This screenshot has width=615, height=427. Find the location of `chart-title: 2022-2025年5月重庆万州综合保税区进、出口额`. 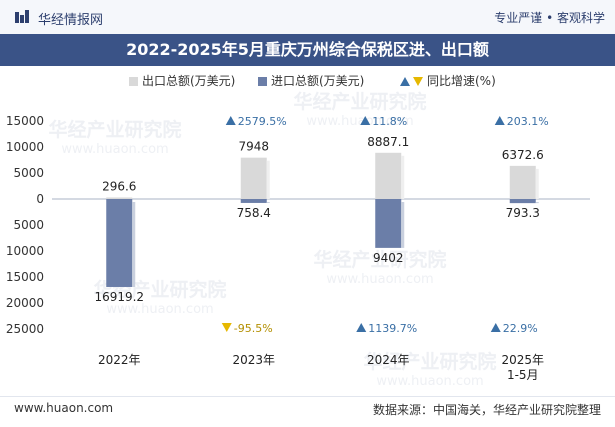

chart-title: 2022-2025年5月重庆万州综合保税区进、出口额 is located at coordinates (307, 49).